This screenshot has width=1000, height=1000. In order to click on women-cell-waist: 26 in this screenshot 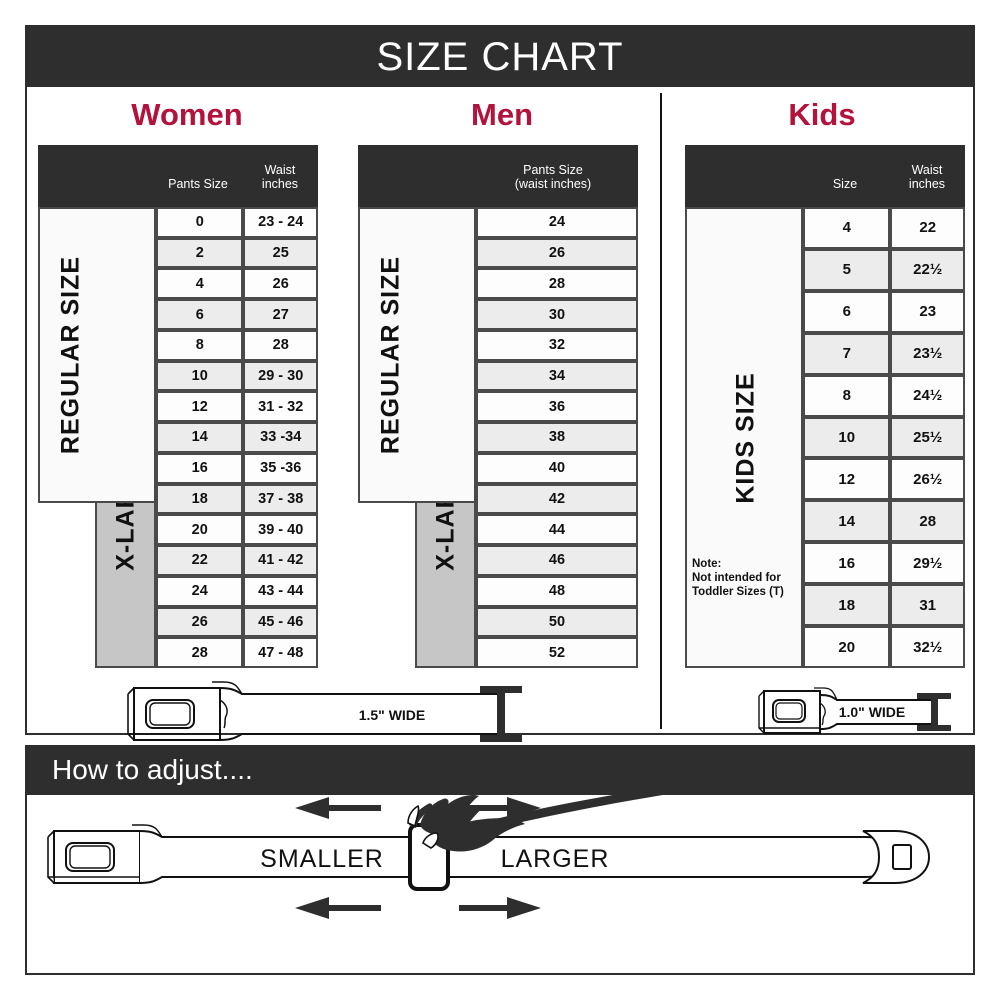, I will do `click(280, 284)`.